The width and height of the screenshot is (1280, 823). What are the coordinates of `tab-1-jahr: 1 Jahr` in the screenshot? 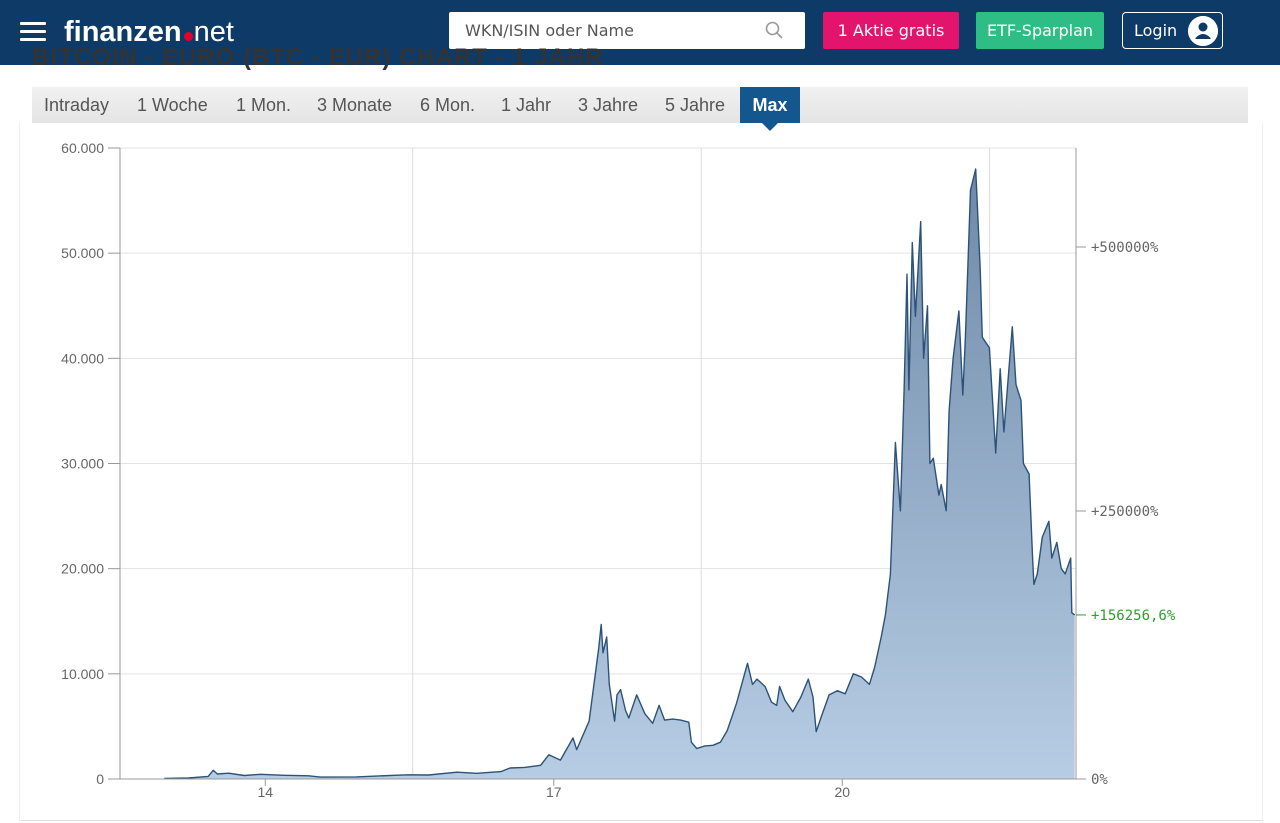 It's located at (526, 105).